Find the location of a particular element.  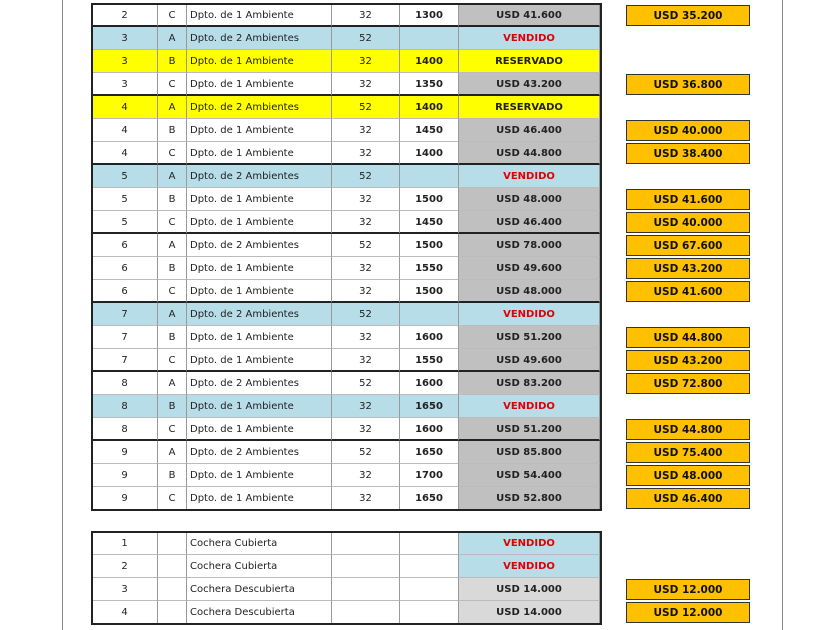

type-cell: Cochera Descubierta is located at coordinates (259, 589).